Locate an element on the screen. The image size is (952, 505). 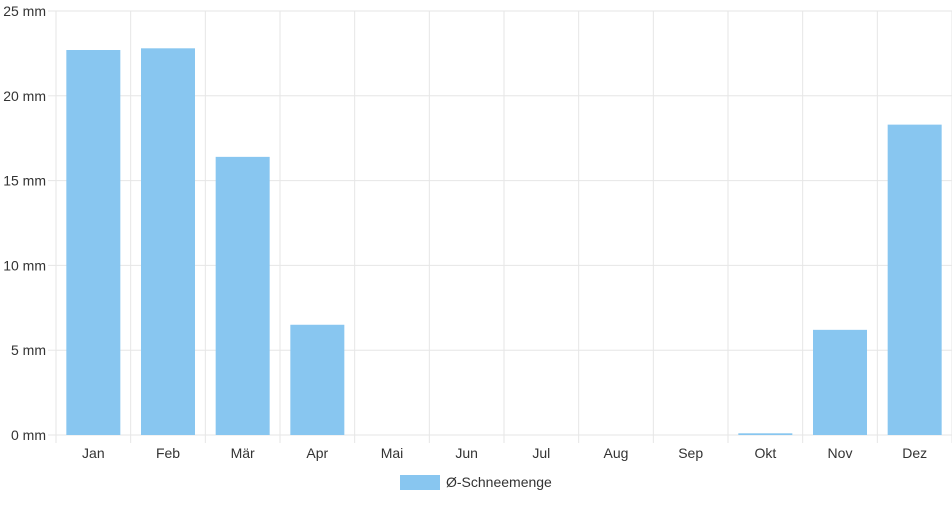
bar-apr is located at coordinates (317, 379).